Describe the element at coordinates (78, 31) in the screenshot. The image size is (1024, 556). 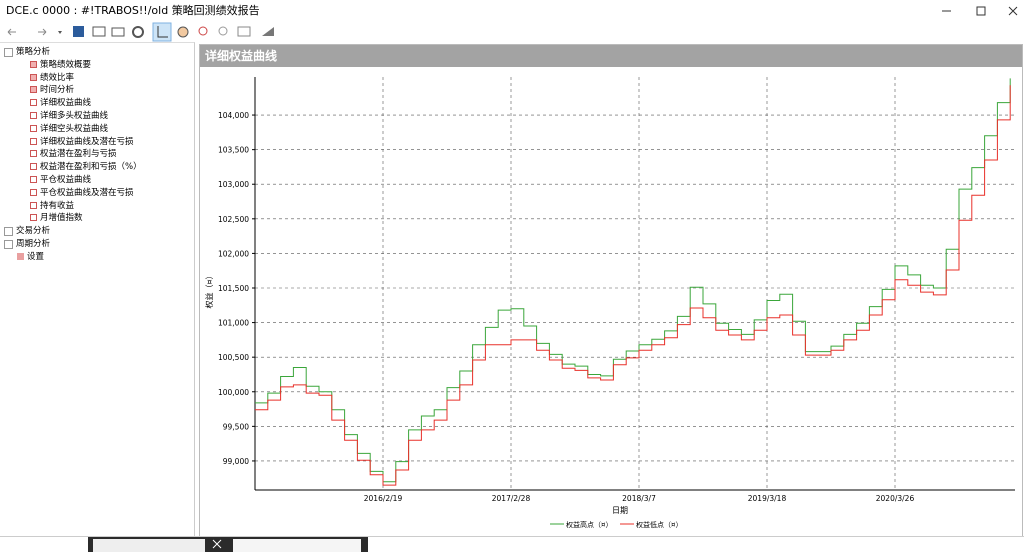
I see `save-button` at that location.